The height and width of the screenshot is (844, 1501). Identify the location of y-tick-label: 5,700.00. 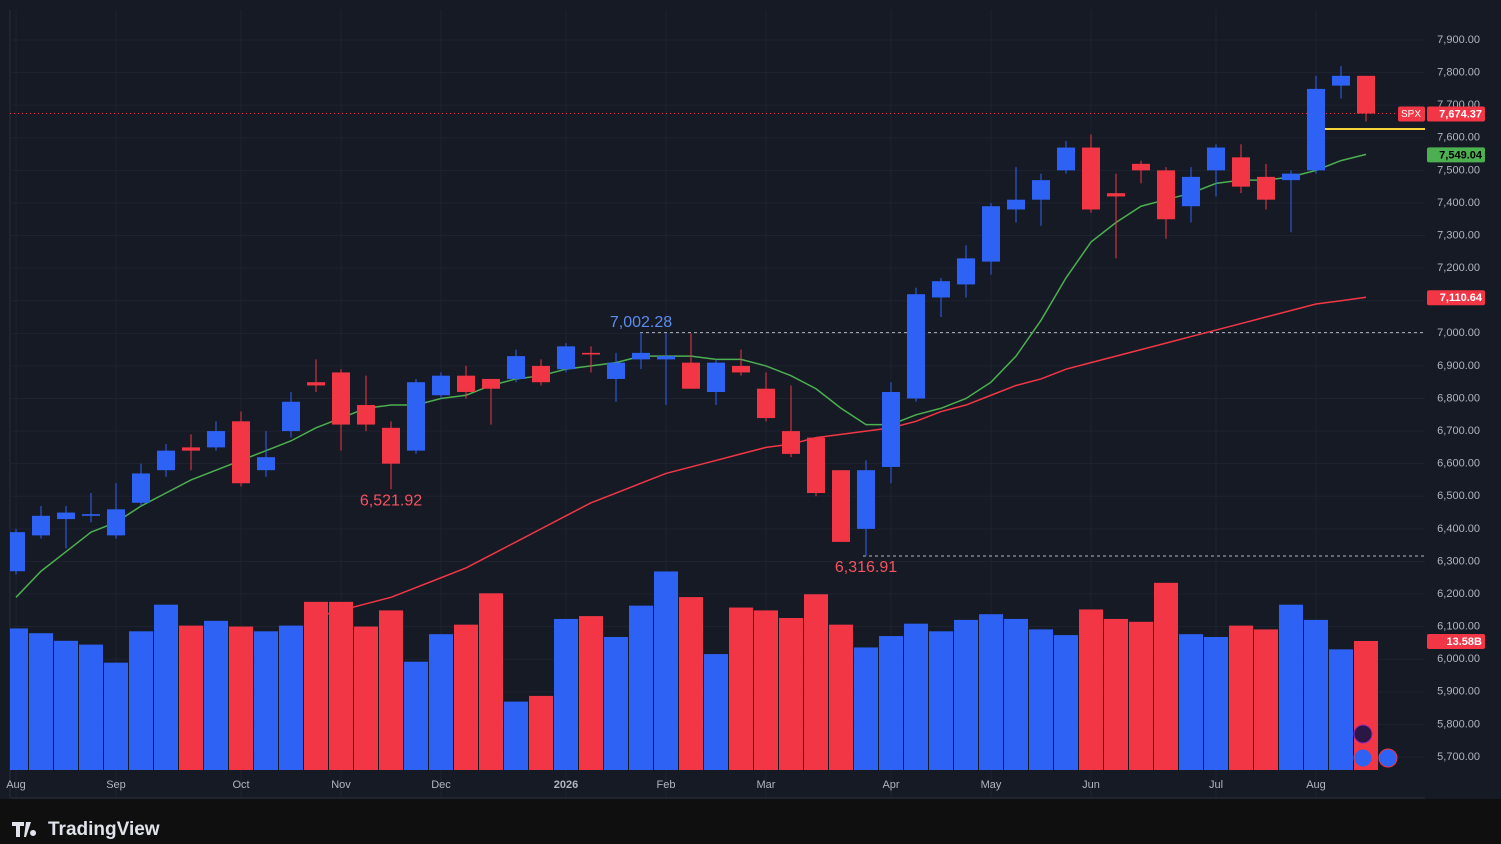
(1458, 757).